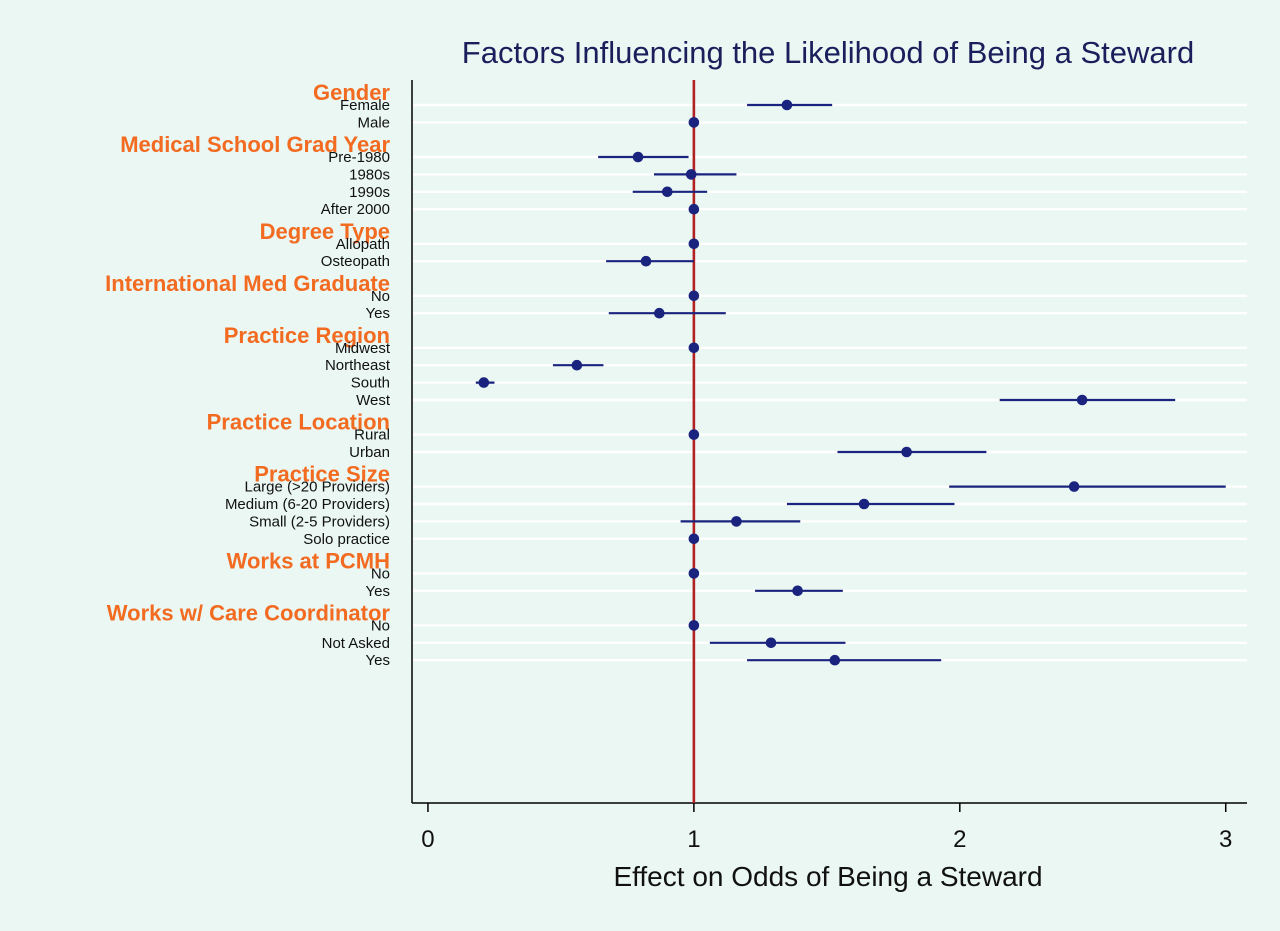 The height and width of the screenshot is (931, 1280). What do you see at coordinates (369, 174) in the screenshot?
I see `row-label: 1980s` at bounding box center [369, 174].